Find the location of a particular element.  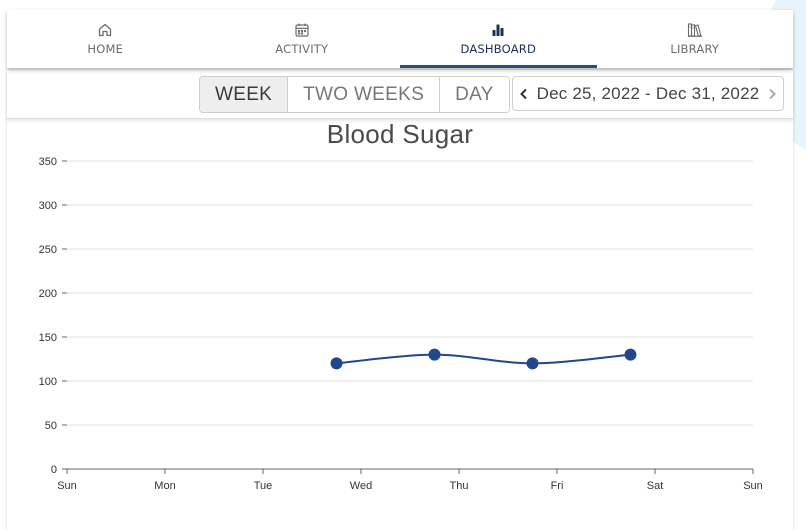

top-navigation: HOME ACTIVITY DASHBOARD LIBRARY is located at coordinates (400, 39).